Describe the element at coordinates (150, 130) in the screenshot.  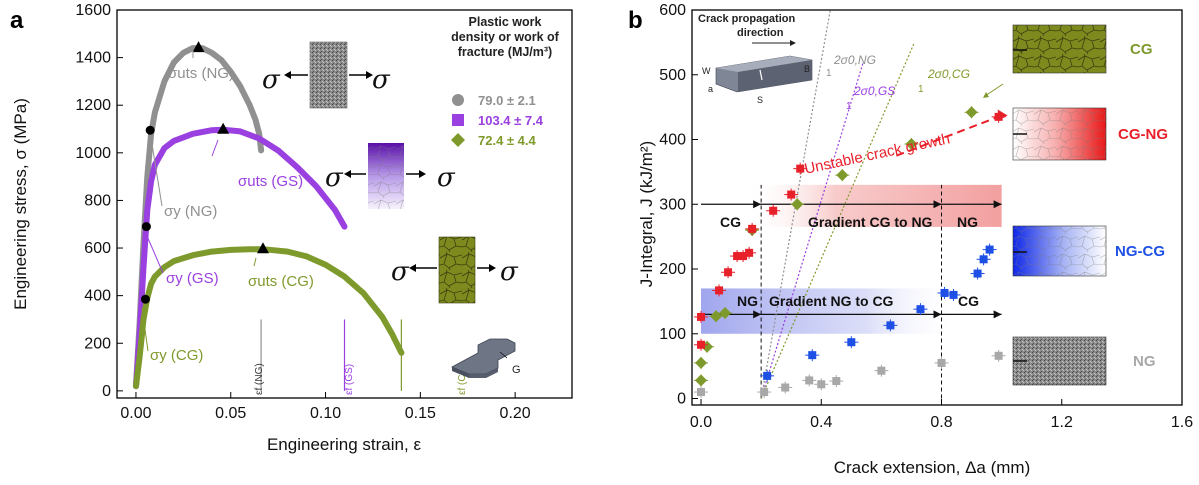
I see `yield-marker-ng` at that location.